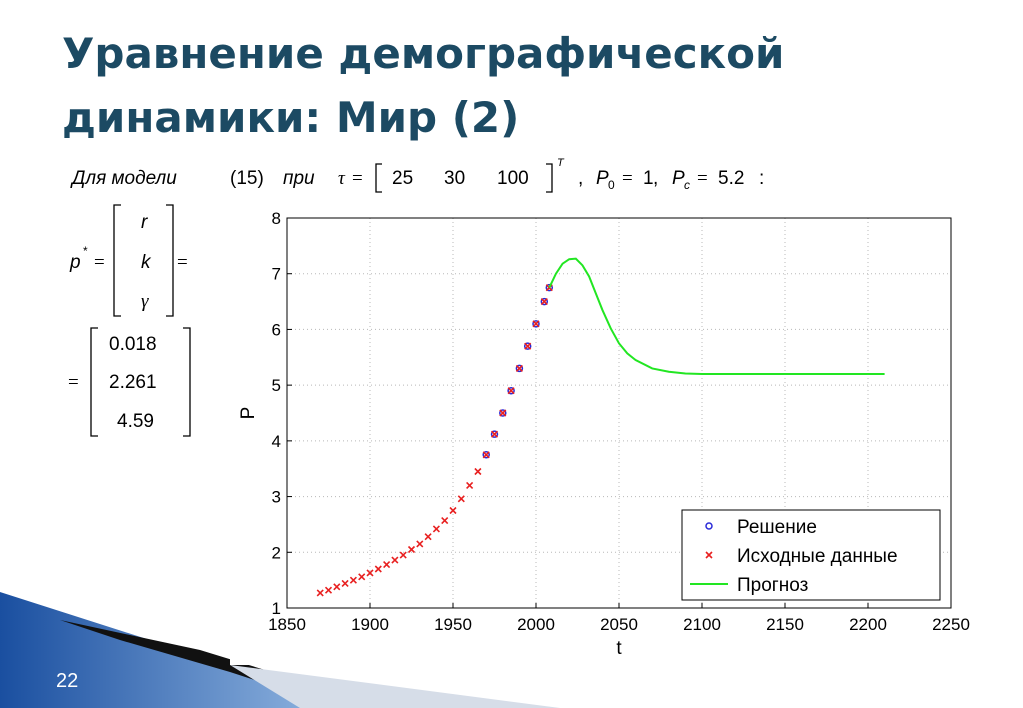 The image size is (1023, 708). I want to click on symbol: p, so click(75, 262).